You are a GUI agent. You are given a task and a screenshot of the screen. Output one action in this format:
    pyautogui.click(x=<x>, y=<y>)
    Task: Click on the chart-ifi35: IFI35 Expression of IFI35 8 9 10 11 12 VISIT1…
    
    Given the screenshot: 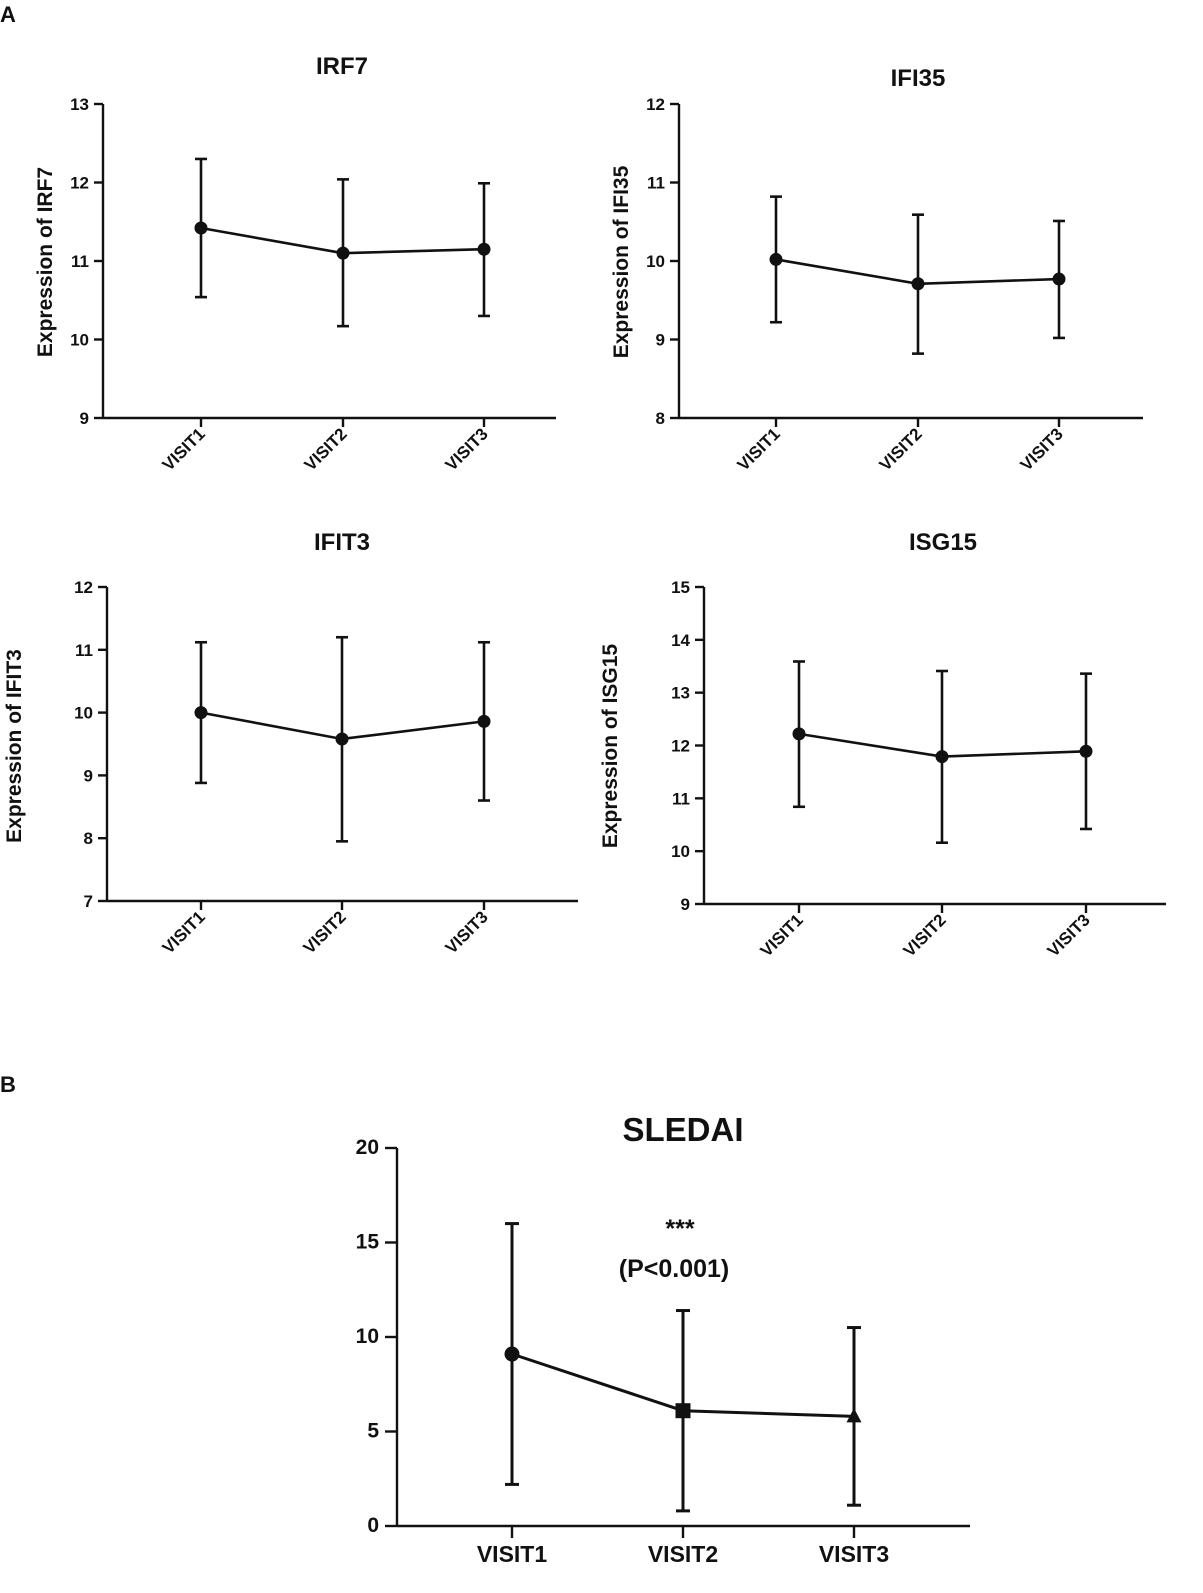 What is the action you would take?
    pyautogui.click(x=876, y=270)
    